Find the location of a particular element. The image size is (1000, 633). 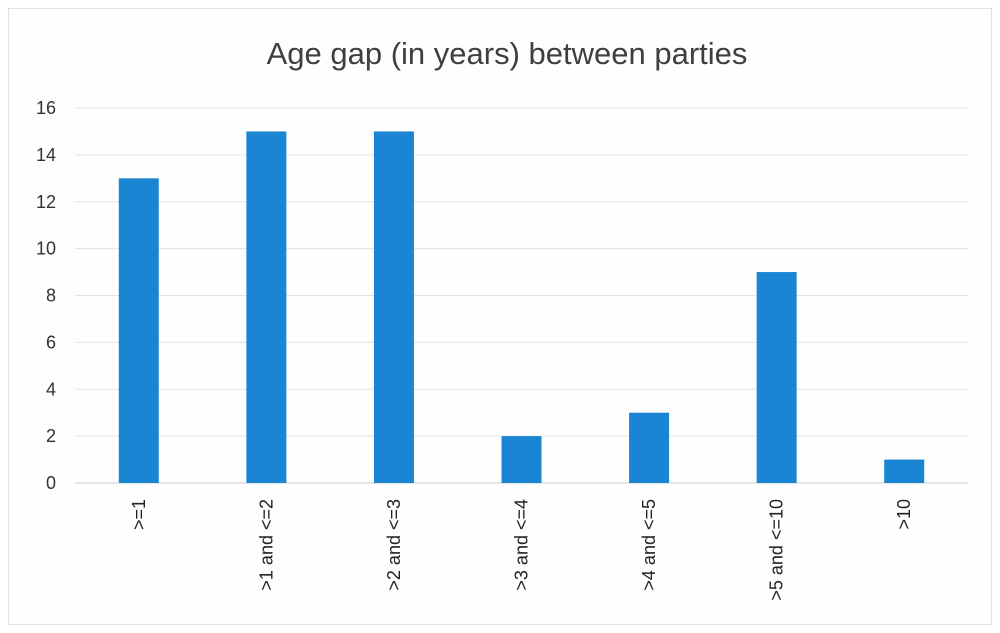

y-axis-ticks: 0 2 4 6 8 10 12 14 16 is located at coordinates (46, 295).